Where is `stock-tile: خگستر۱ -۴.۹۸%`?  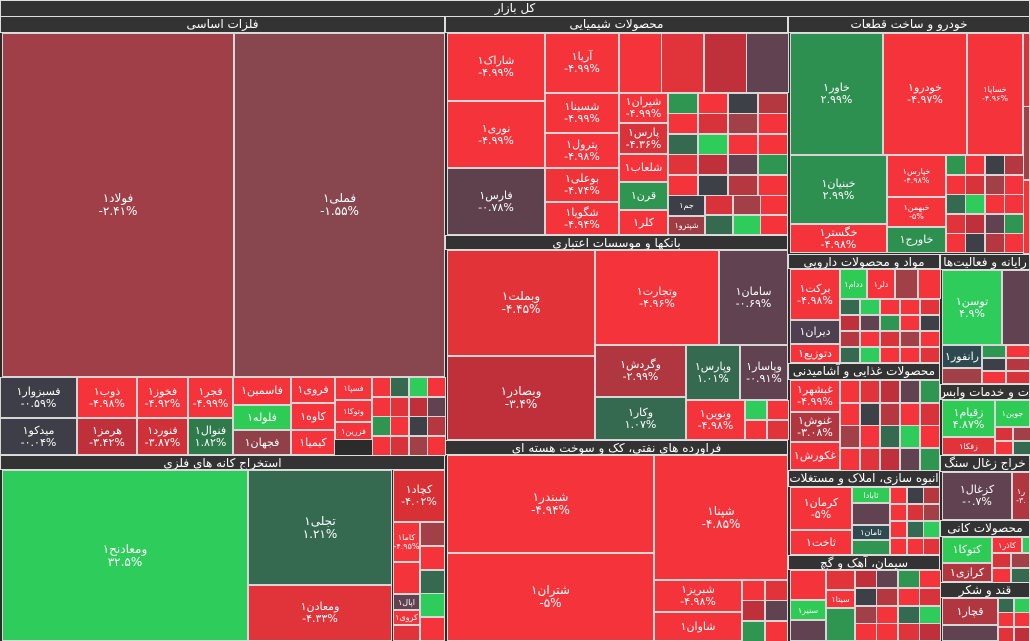 stock-tile: خگستر۱ -۴.۹۸% is located at coordinates (838, 238).